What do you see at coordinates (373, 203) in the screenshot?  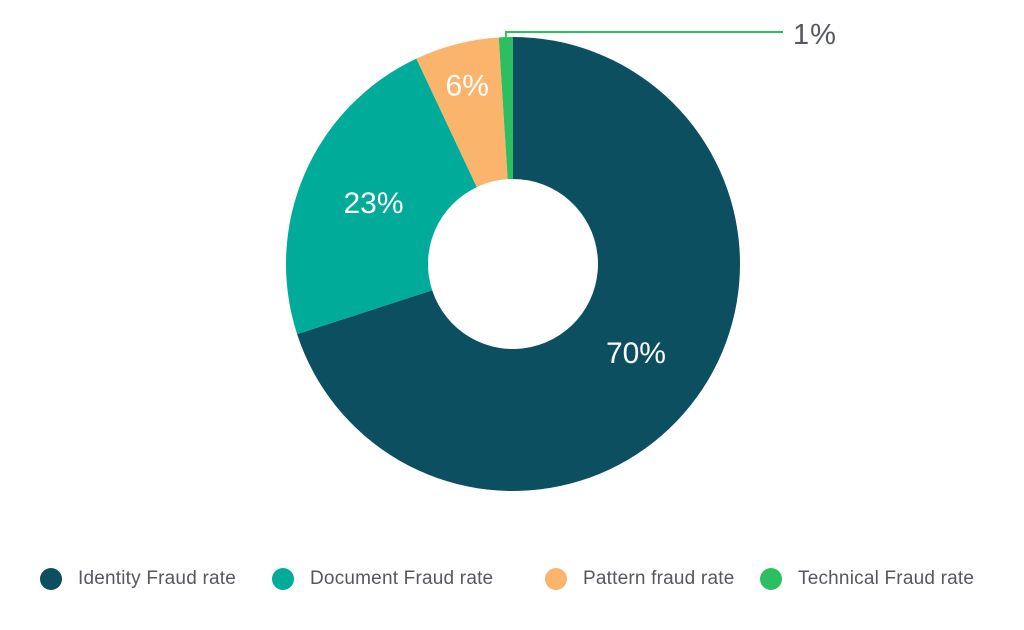 I see `slice-value-label: 23%` at bounding box center [373, 203].